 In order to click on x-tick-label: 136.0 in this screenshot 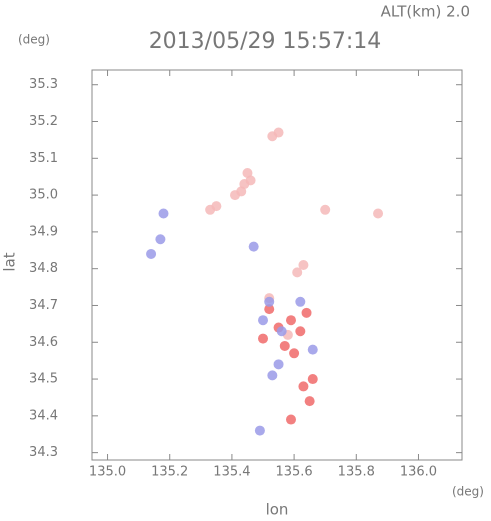, I will do `click(418, 472)`.